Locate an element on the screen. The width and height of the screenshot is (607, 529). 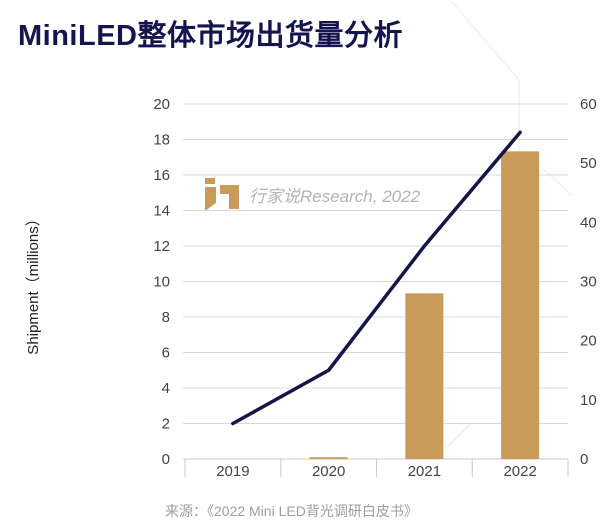
y-axis-title: Shipment（millions） is located at coordinates (33, 282).